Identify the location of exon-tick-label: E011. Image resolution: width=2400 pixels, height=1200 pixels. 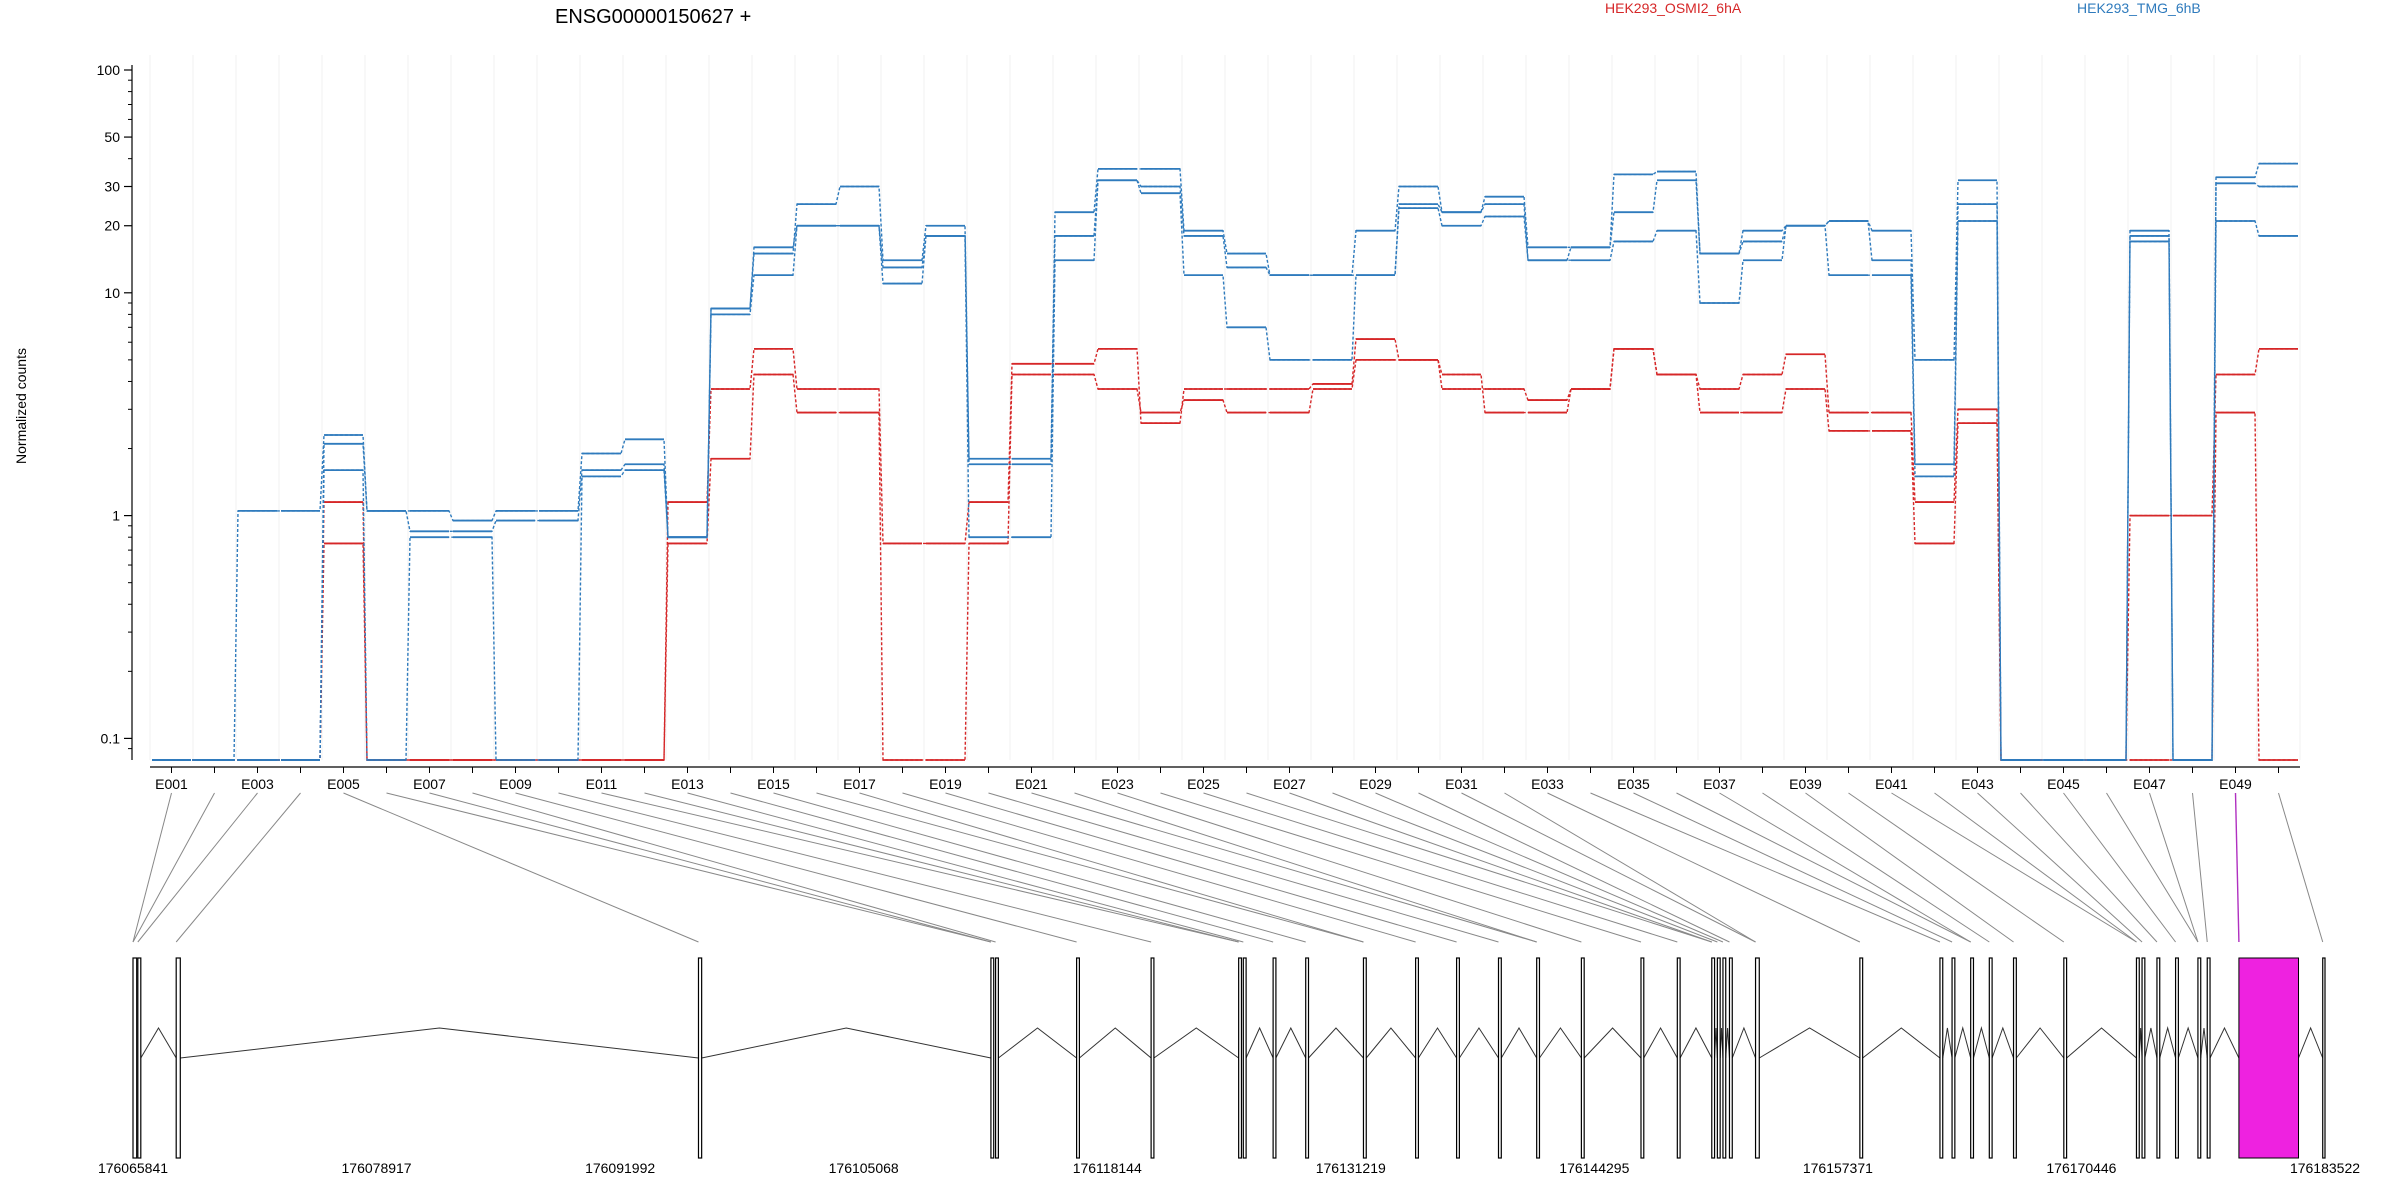
(602, 784).